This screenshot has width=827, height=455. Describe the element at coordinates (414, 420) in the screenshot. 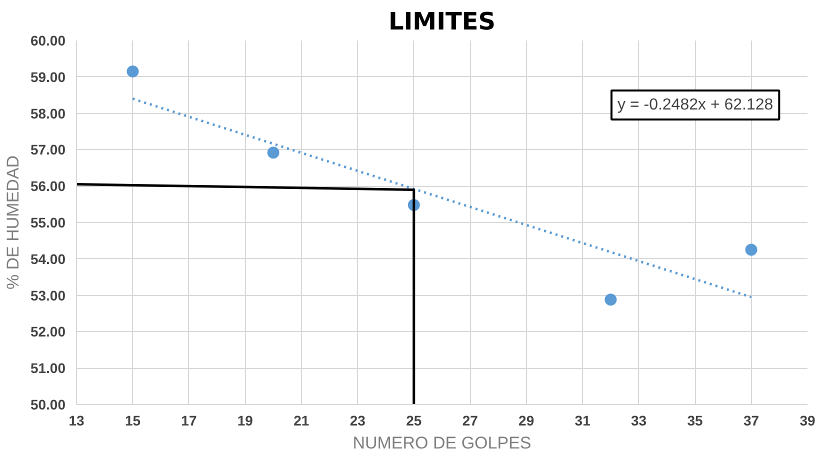

I see `x-tick-label: 25` at that location.